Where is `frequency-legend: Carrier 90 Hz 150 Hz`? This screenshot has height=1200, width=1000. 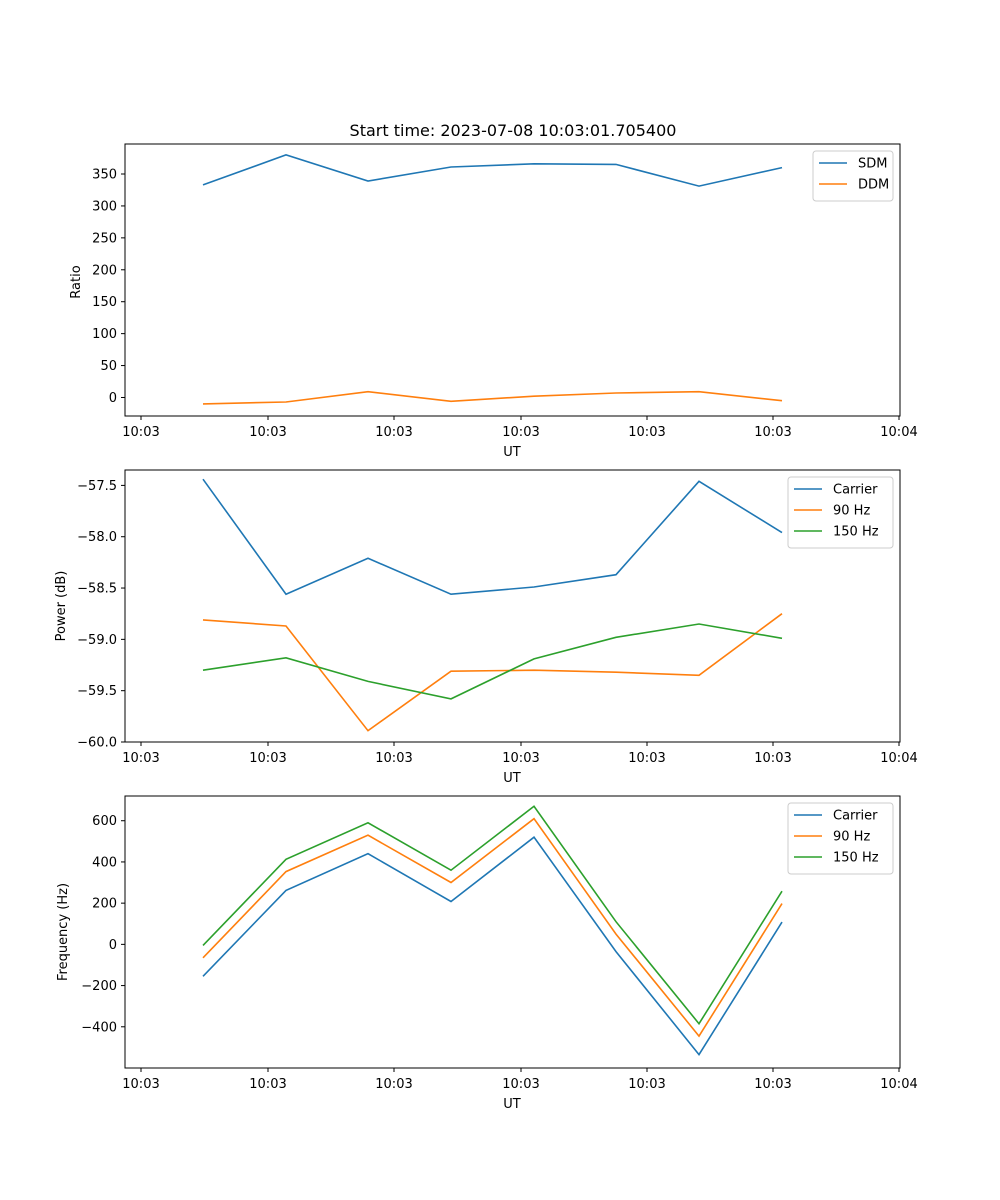 frequency-legend: Carrier 90 Hz 150 Hz is located at coordinates (840, 838).